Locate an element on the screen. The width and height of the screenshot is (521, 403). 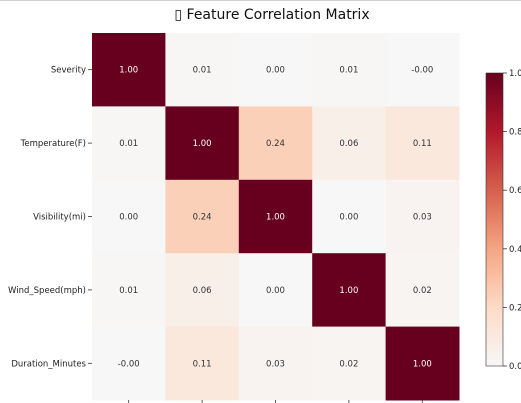
chart-title: ▯ Feature Correlation Matrix is located at coordinates (271, 15).